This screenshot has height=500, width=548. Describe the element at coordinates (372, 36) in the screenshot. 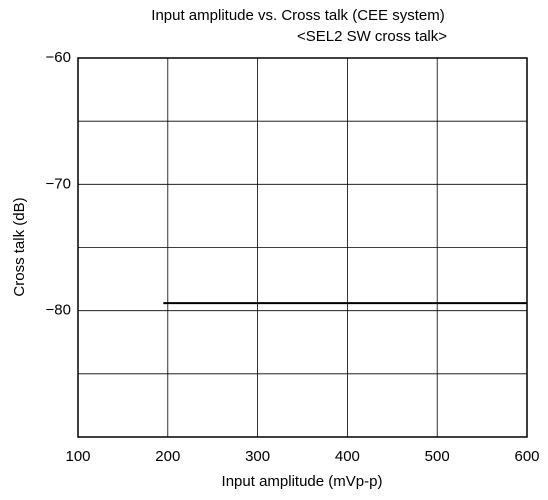

I see `chart-subtitle: <SEL2 SW cross talk>` at that location.